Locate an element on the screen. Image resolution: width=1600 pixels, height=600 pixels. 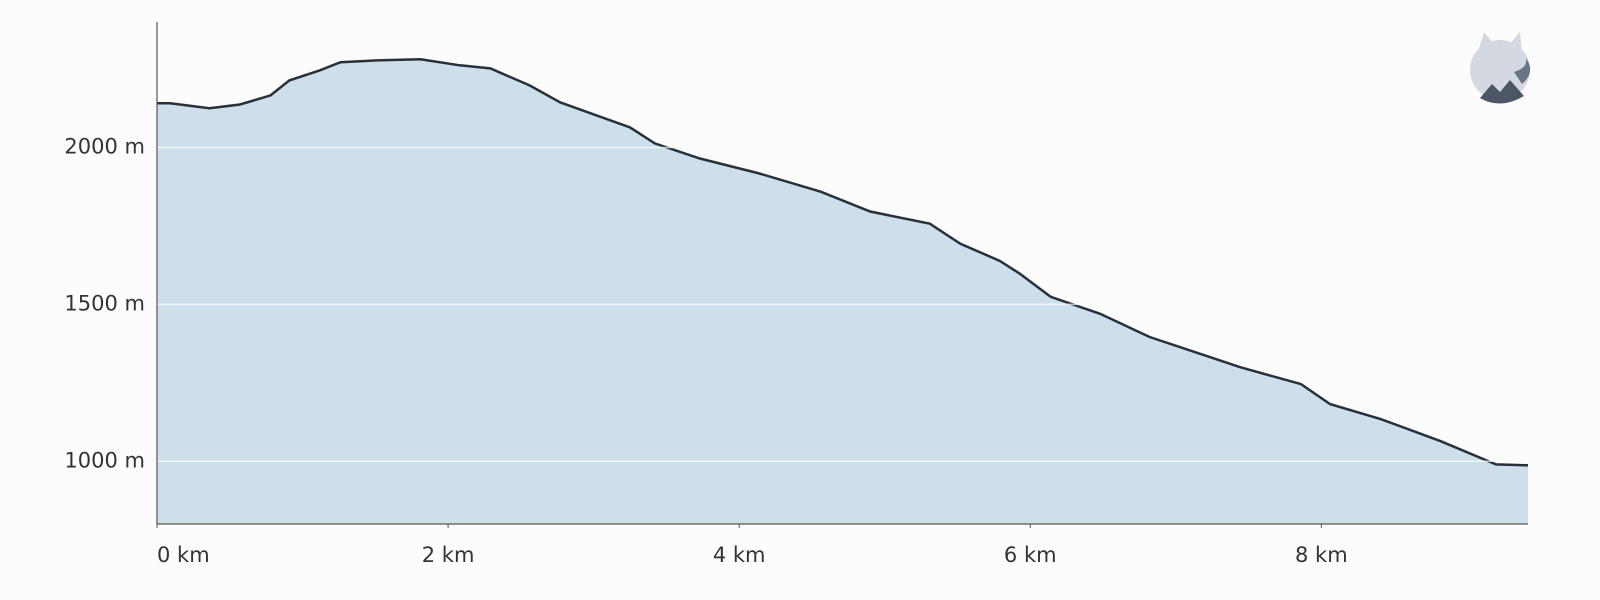
logo is located at coordinates (1500, 68).